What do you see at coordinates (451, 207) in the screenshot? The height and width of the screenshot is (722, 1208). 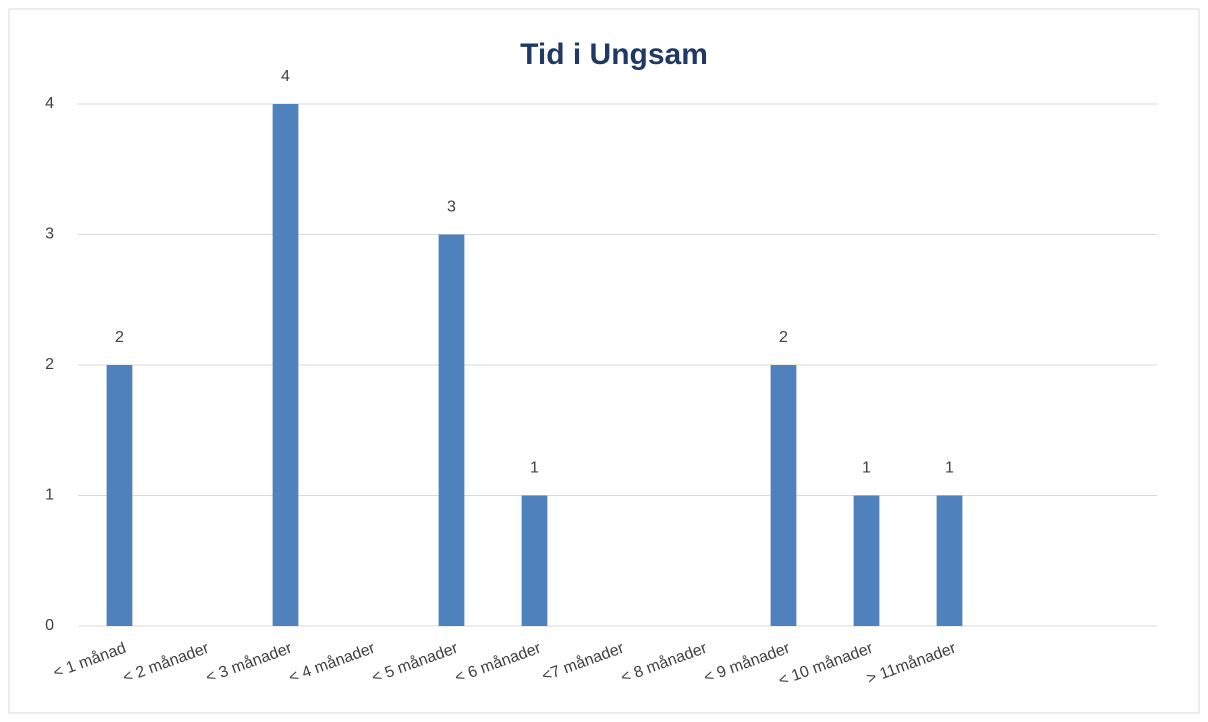 I see `data-label: 3` at bounding box center [451, 207].